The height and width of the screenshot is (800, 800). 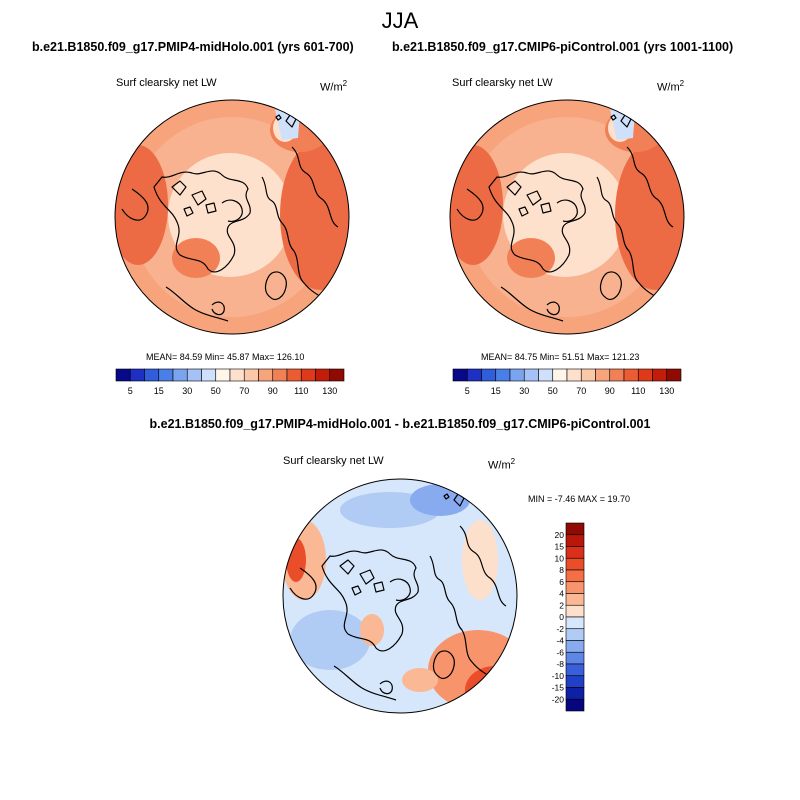 I want to click on colorbar-left: 5 15 30 50 70 90 110 130, so click(x=230, y=382).